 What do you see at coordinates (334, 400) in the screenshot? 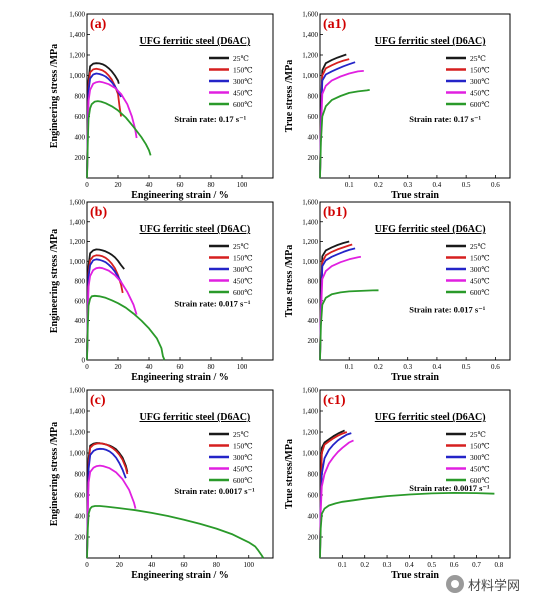
I see `panel-label: (c1)` at bounding box center [334, 400].